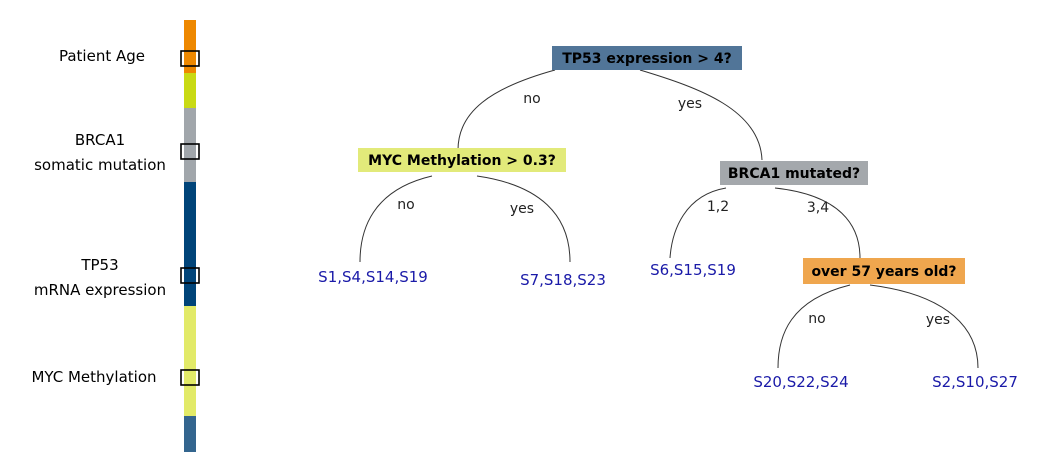  I want to click on legend-segment-bottom, so click(190, 434).